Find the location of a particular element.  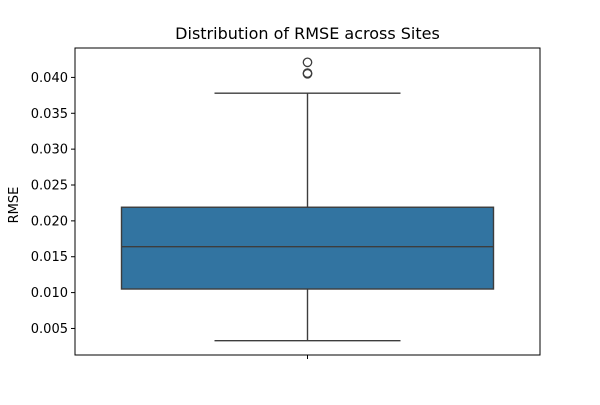

iqr-box is located at coordinates (307, 248).